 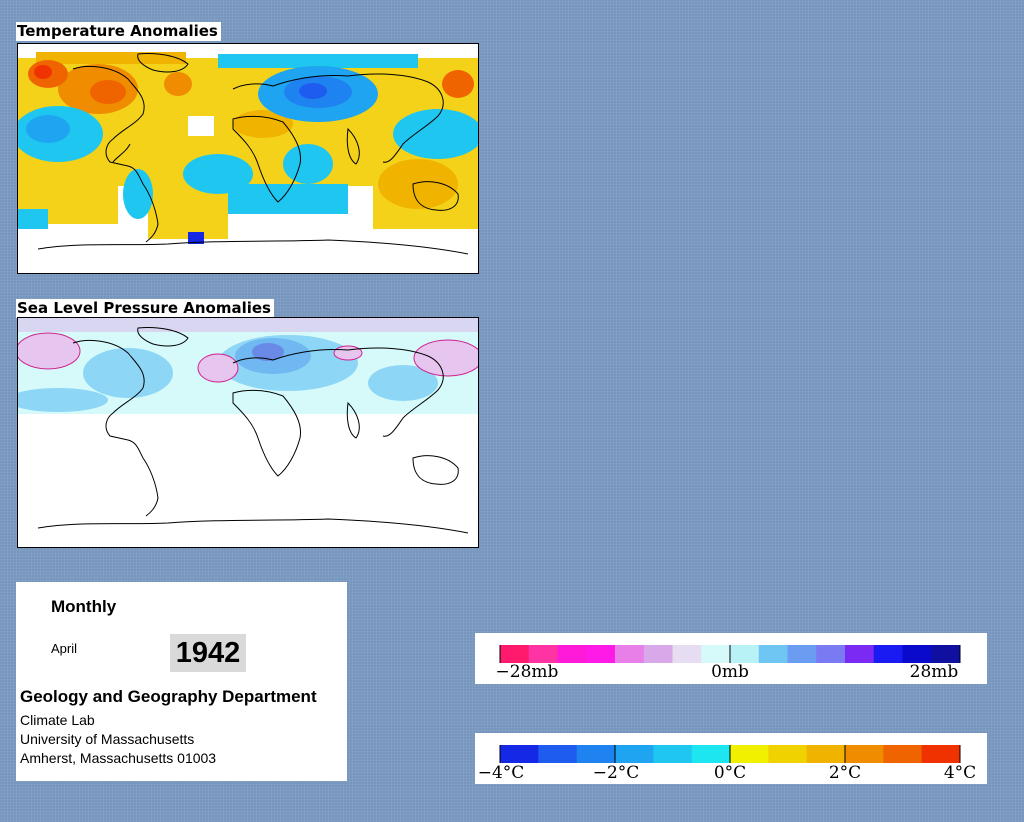 What do you see at coordinates (168, 696) in the screenshot?
I see `department-label: Geology and Geography Department` at bounding box center [168, 696].